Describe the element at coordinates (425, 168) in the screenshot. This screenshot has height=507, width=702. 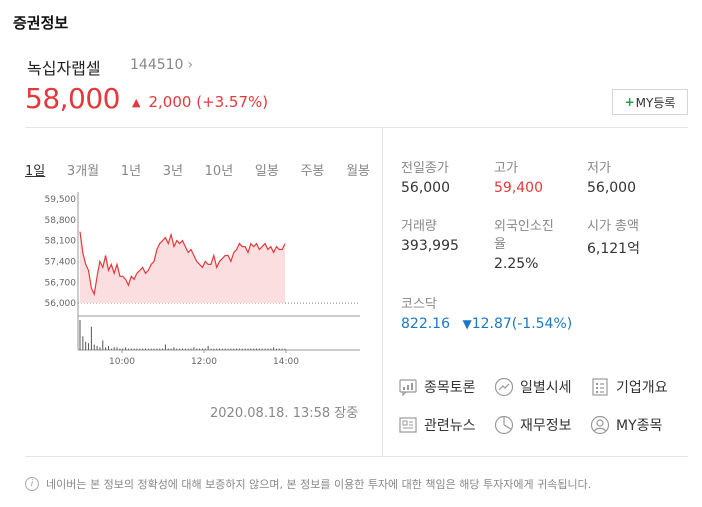
I see `prev-close-label: 전일종가` at that location.